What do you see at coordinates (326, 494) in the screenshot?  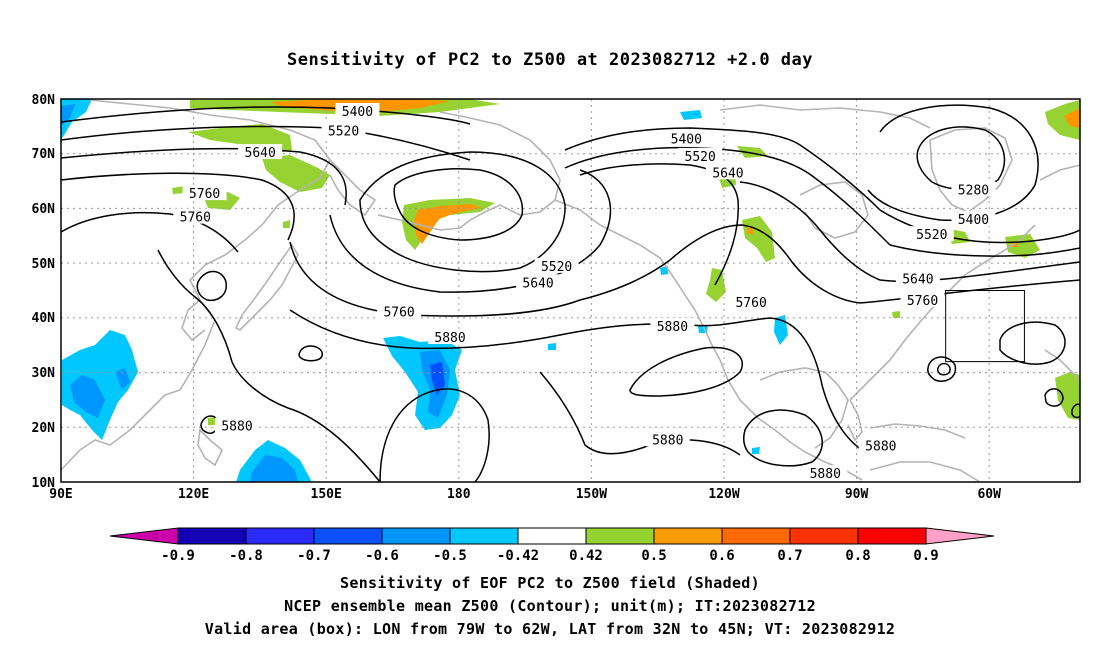 I see `lon-label-150e: 150E` at bounding box center [326, 494].